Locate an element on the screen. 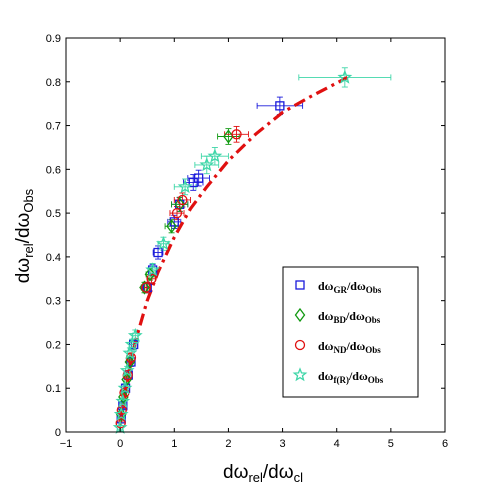 The height and width of the screenshot is (491, 491). legend-entry-nd: dωND/dωObs is located at coordinates (349, 347).